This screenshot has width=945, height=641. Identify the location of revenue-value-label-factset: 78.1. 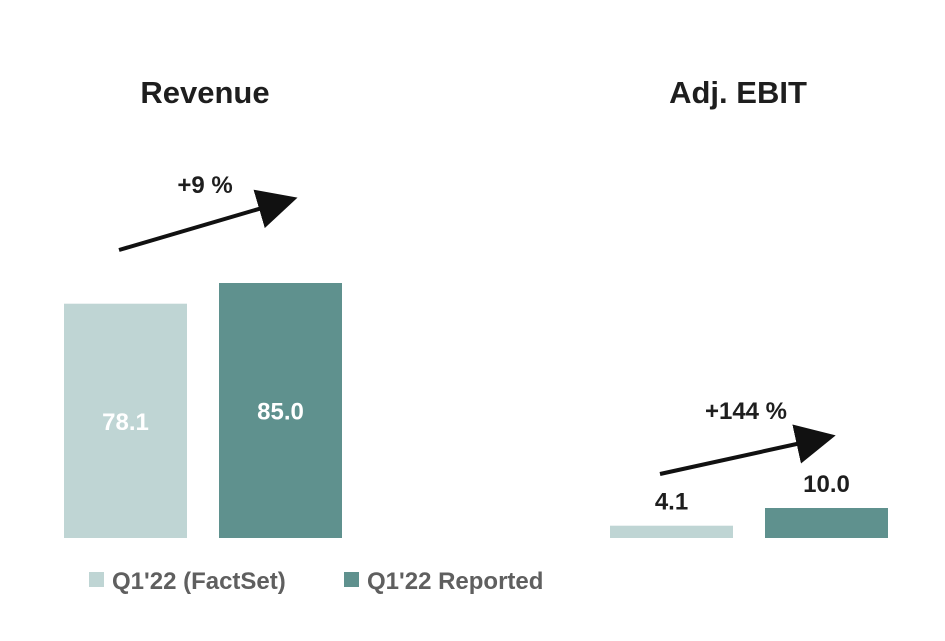
(125, 422).